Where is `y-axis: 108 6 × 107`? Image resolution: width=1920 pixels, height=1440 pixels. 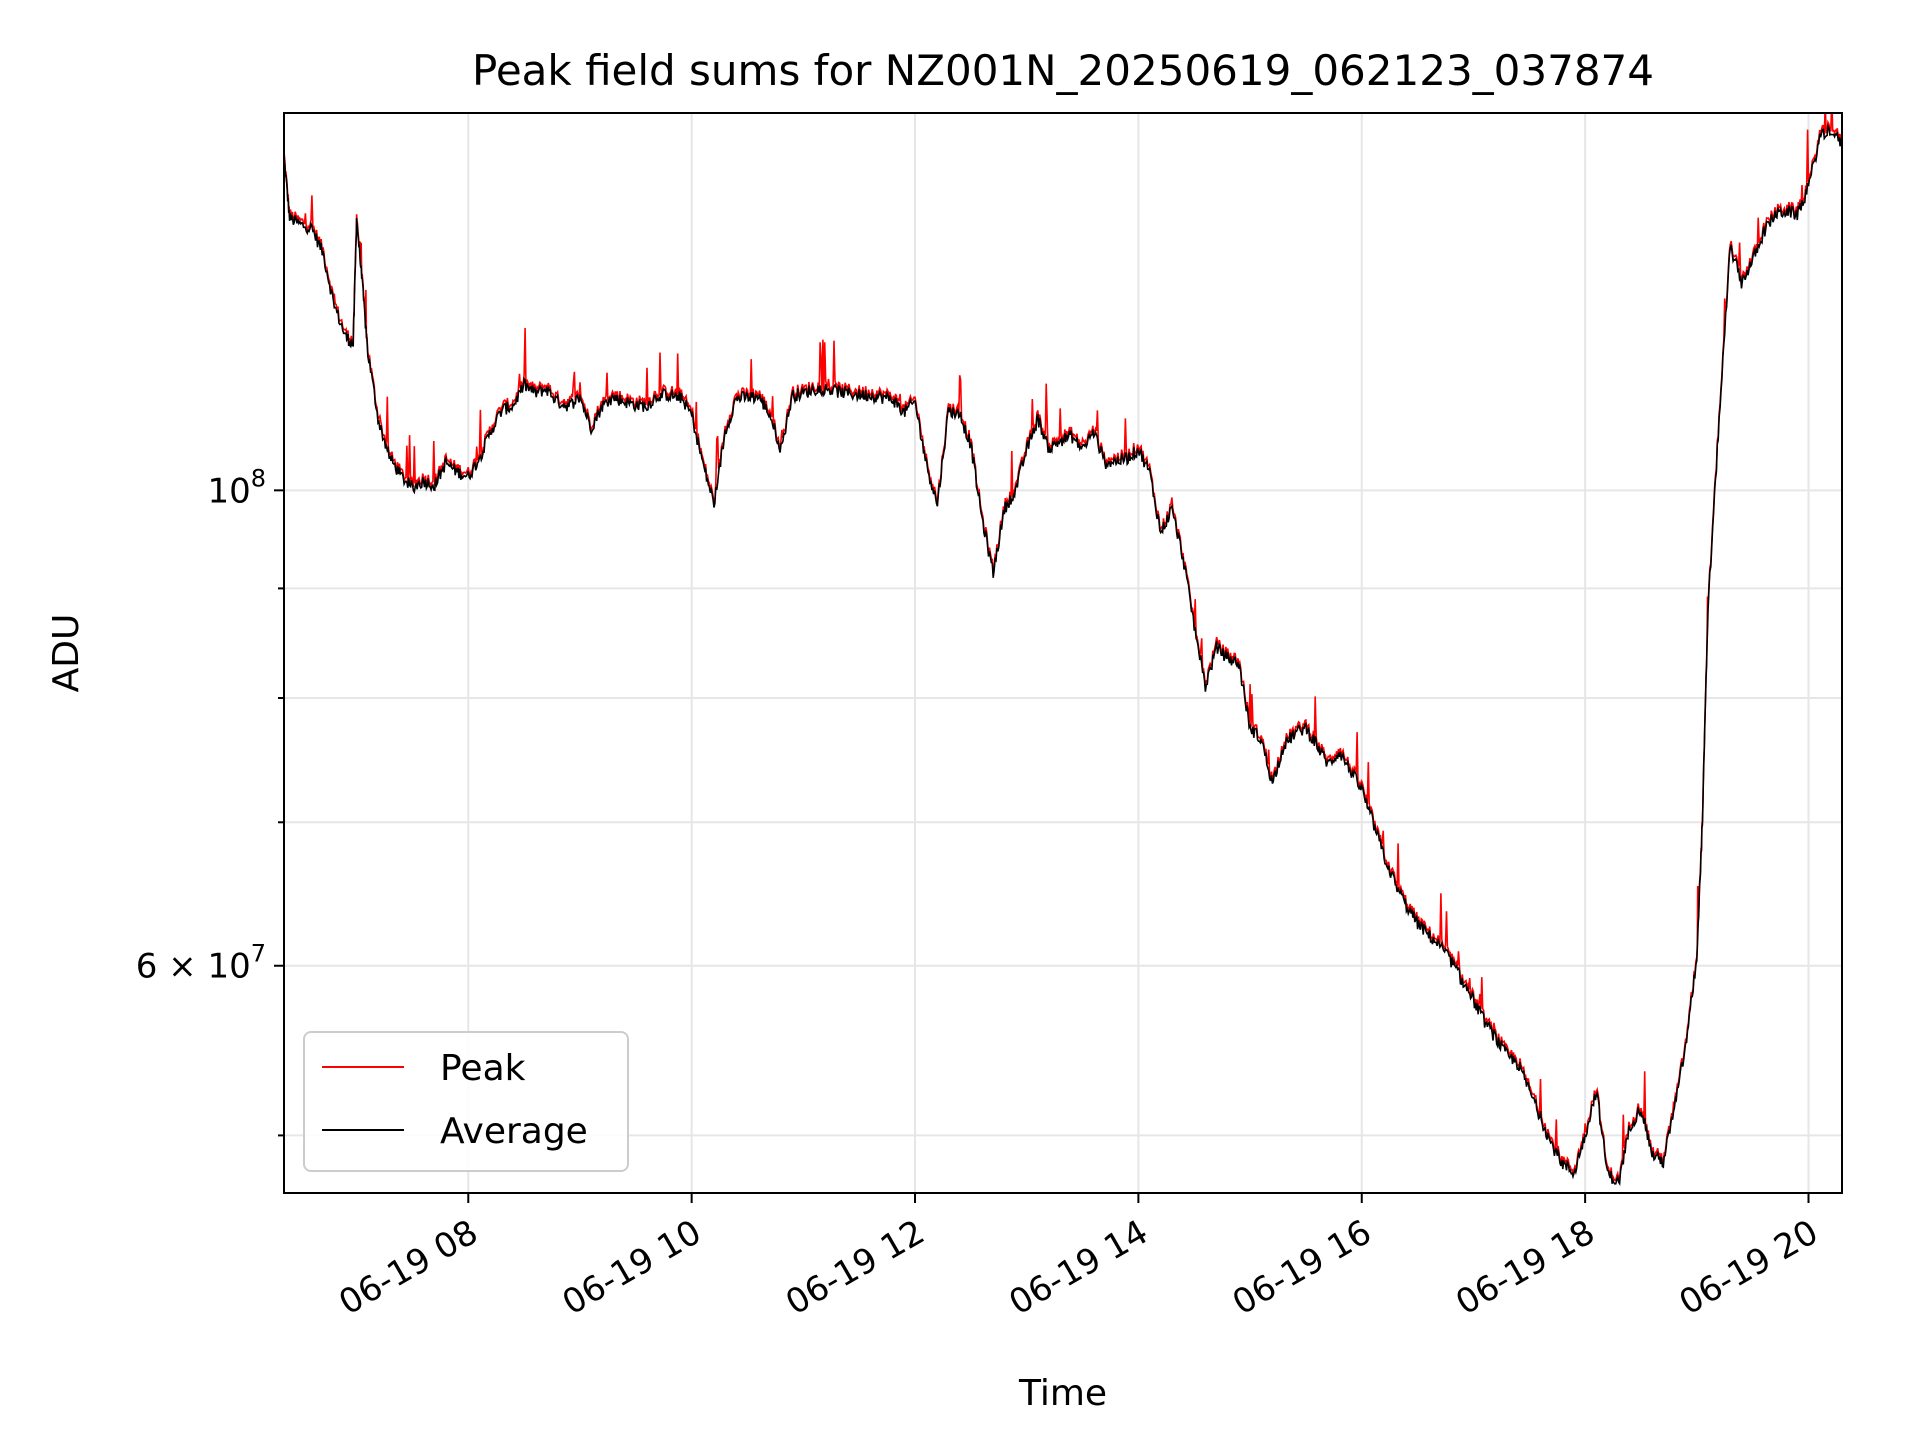
y-axis: 108 6 × 107 is located at coordinates (210, 800).